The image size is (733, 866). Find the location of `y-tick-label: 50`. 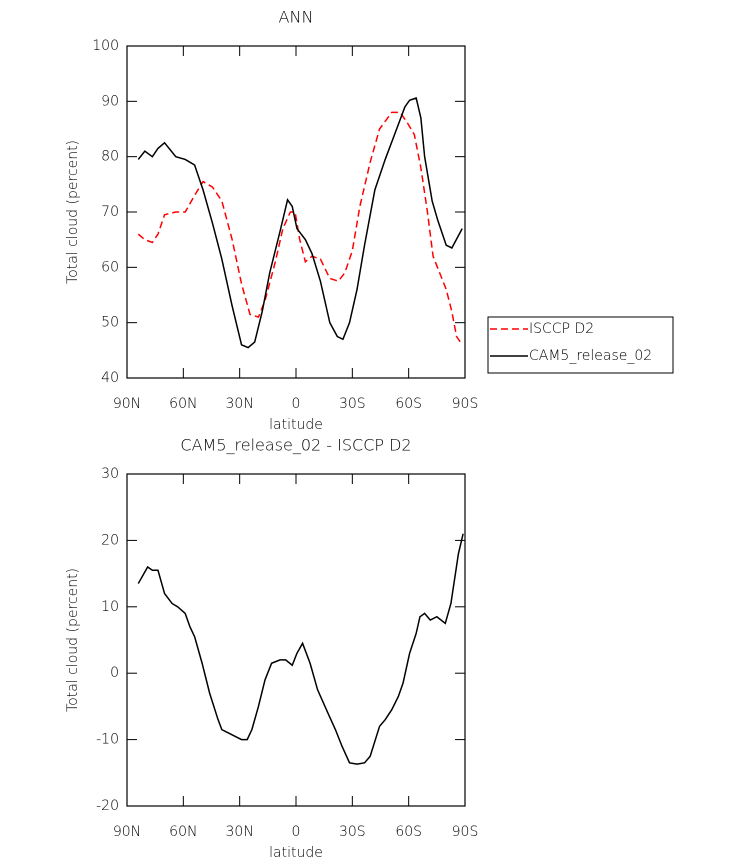

y-tick-label: 50 is located at coordinates (110, 323).